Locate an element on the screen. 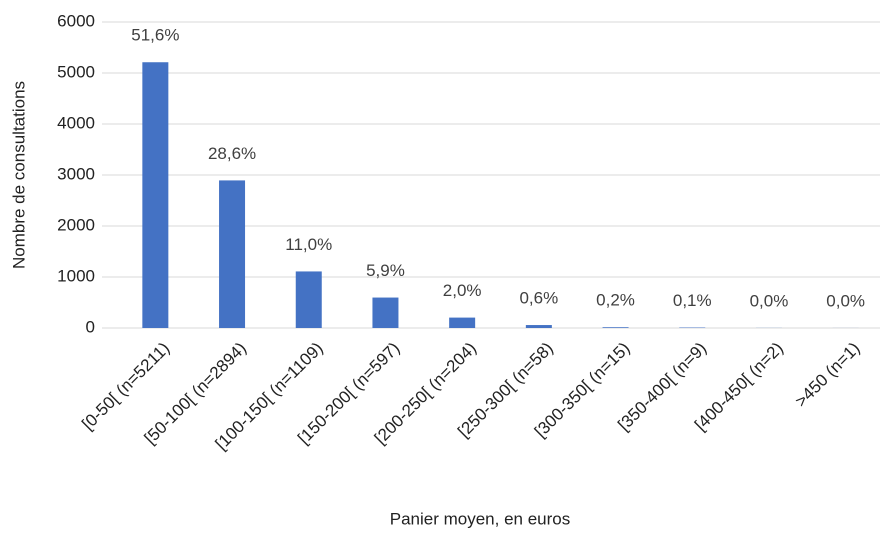  y-tick-label: 1000 is located at coordinates (76, 275).